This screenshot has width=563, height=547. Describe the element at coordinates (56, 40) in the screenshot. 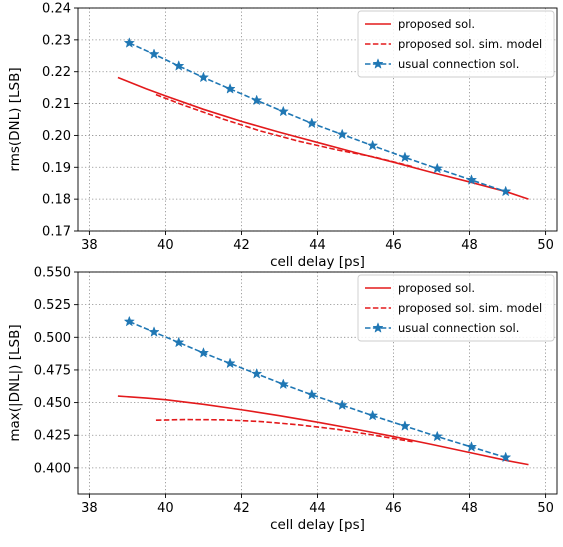

I see `y-tick-label: 0.23` at that location.